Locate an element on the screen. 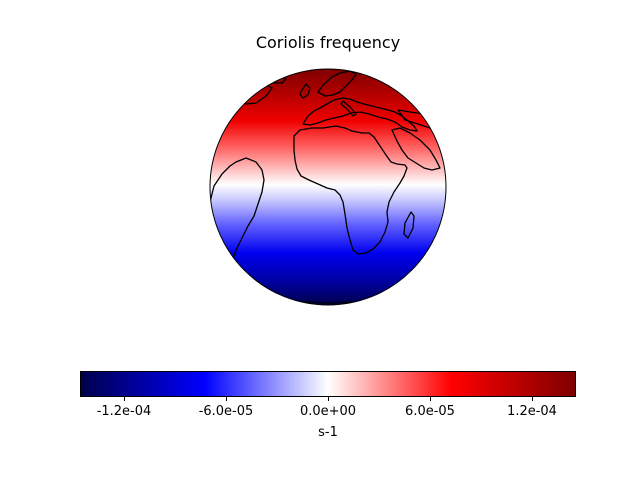 The width and height of the screenshot is (640, 480). coastline-madagascar is located at coordinates (409, 225).